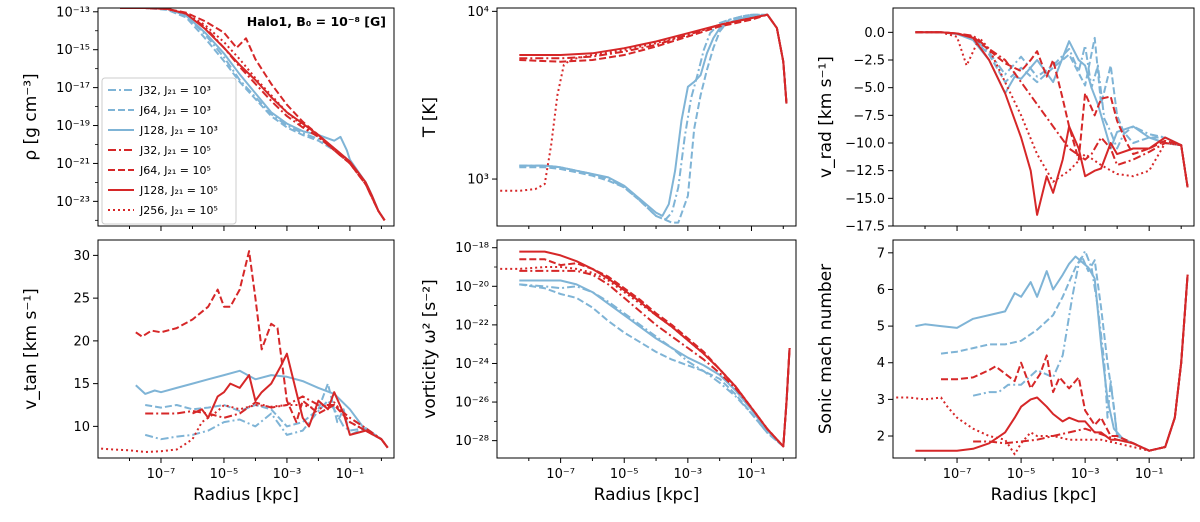 The image size is (1200, 522). Describe the element at coordinates (869, 61) in the screenshot. I see `y-tick-label: −2.5` at that location.